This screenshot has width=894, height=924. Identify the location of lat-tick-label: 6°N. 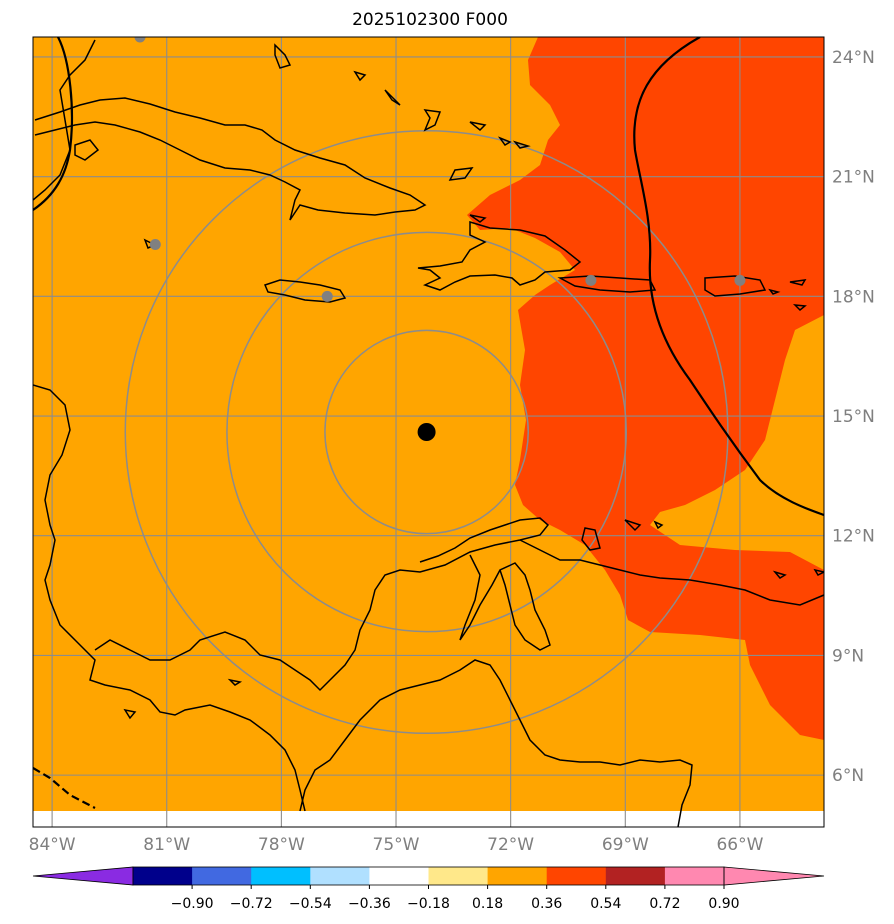
(848, 776).